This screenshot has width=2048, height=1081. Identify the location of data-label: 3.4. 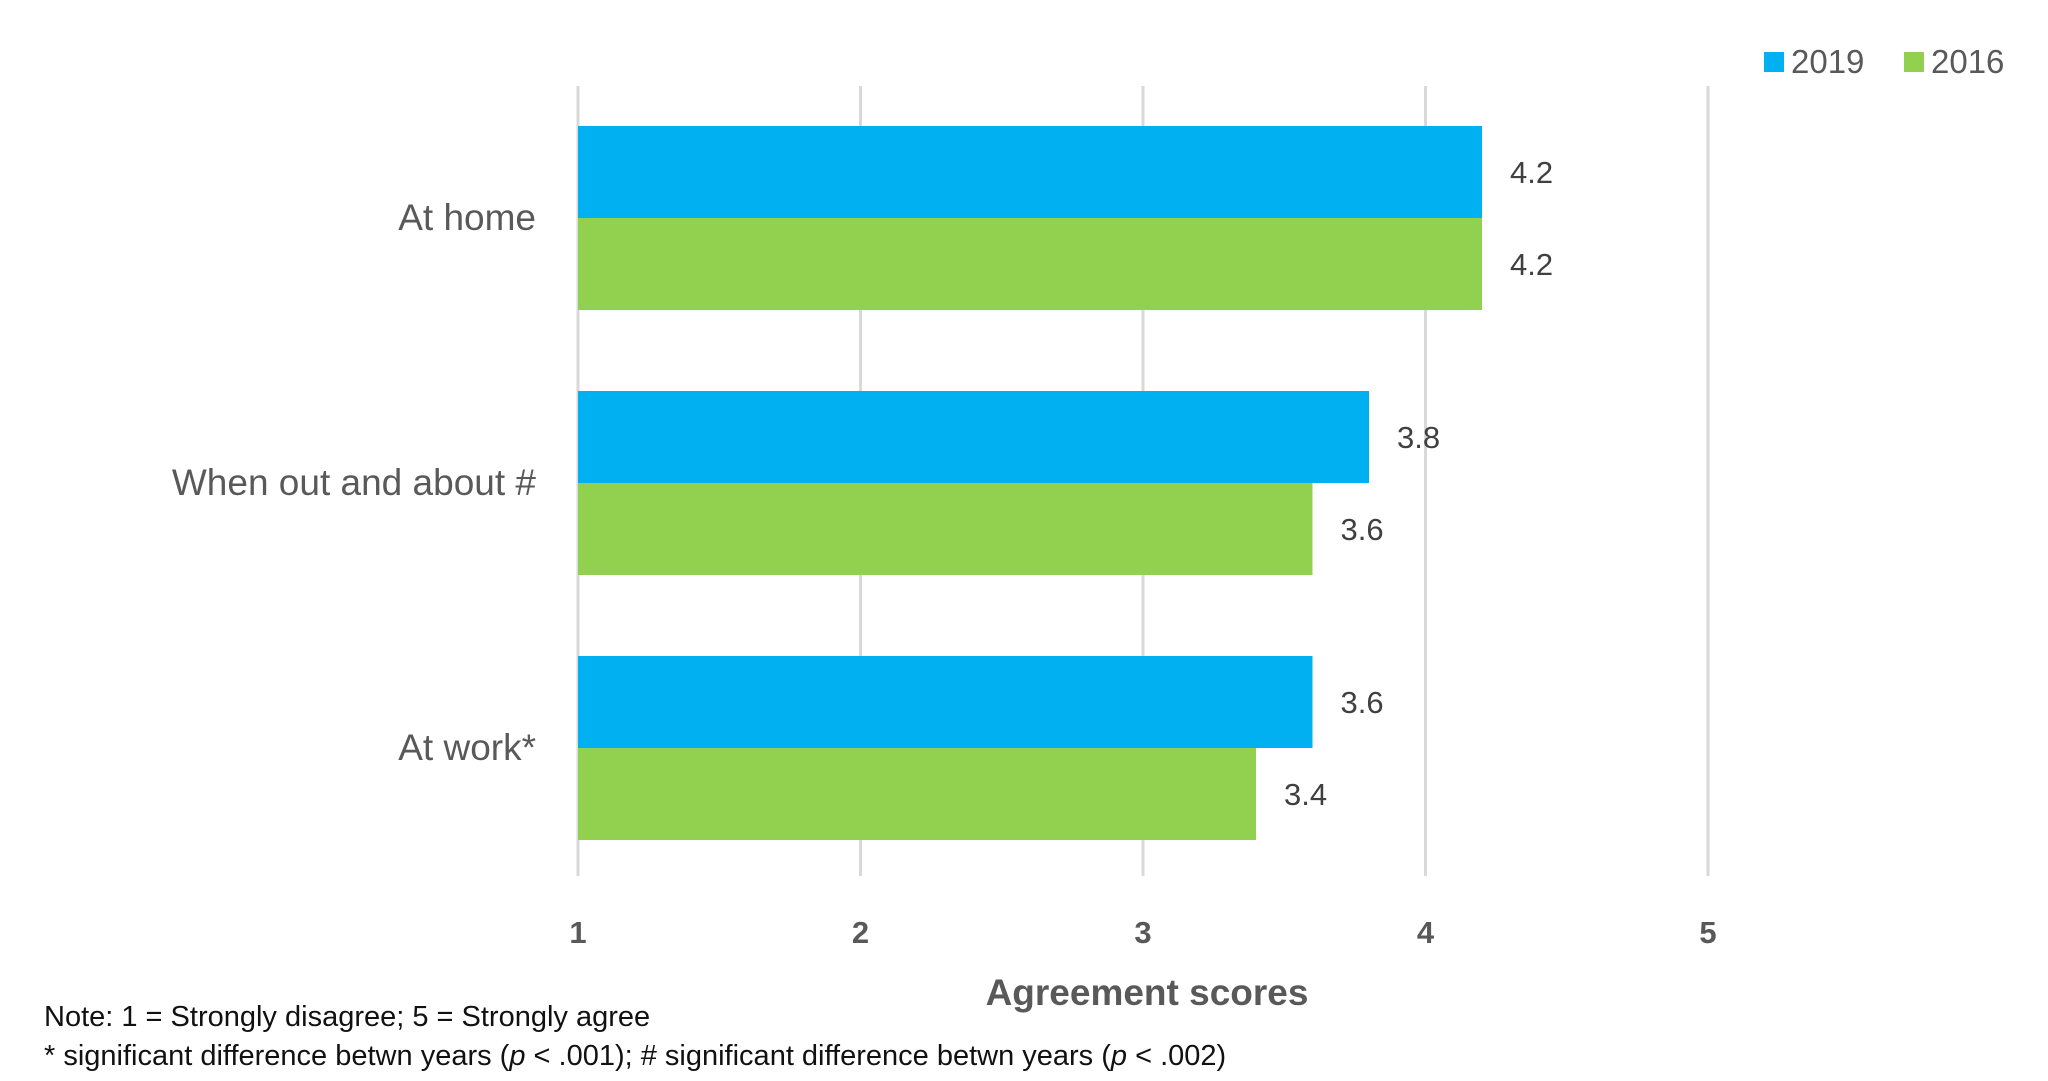
(1305, 794).